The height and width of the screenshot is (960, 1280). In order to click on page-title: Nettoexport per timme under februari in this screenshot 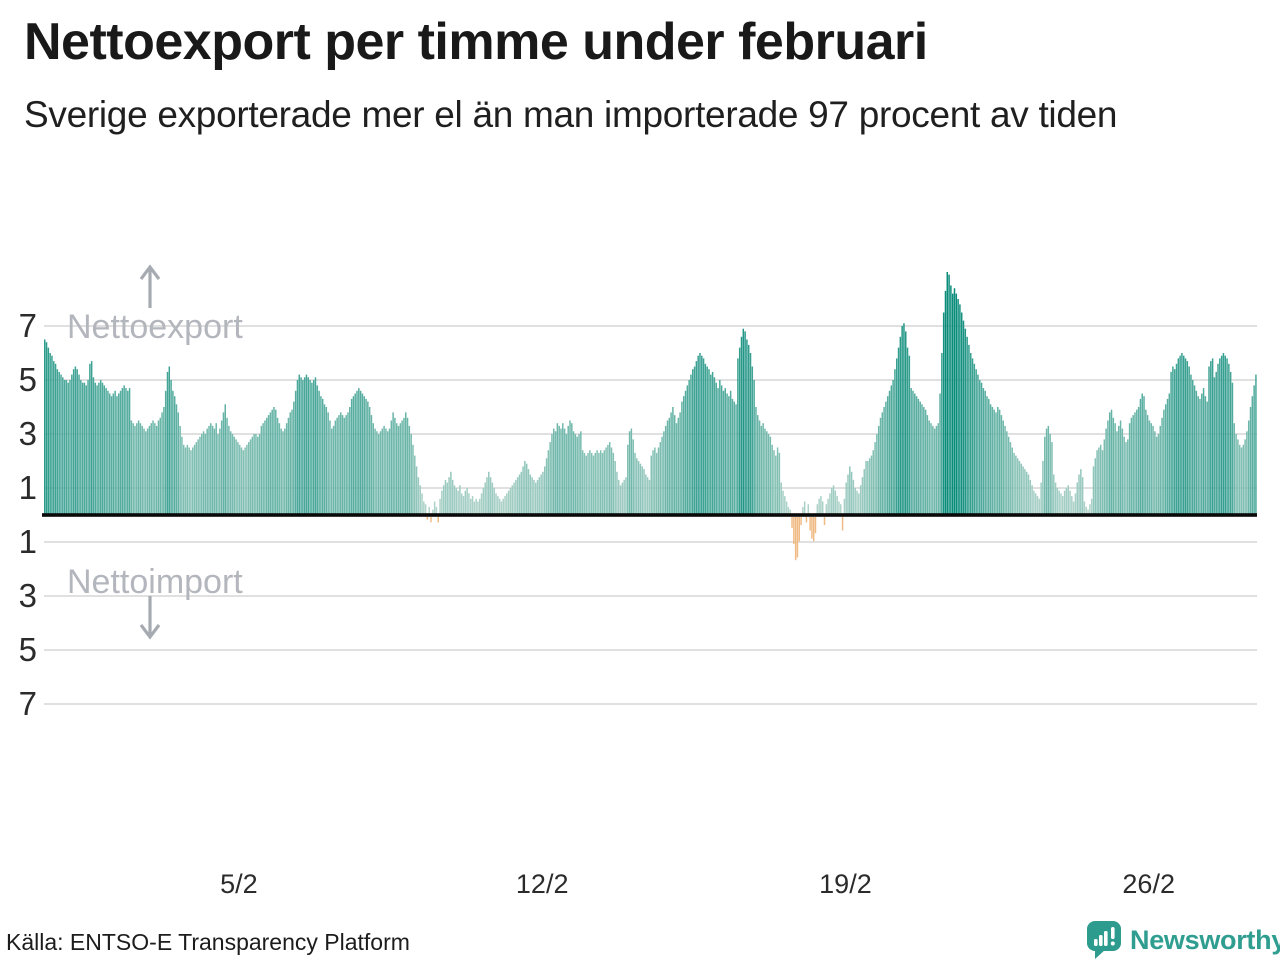, I will do `click(476, 42)`.